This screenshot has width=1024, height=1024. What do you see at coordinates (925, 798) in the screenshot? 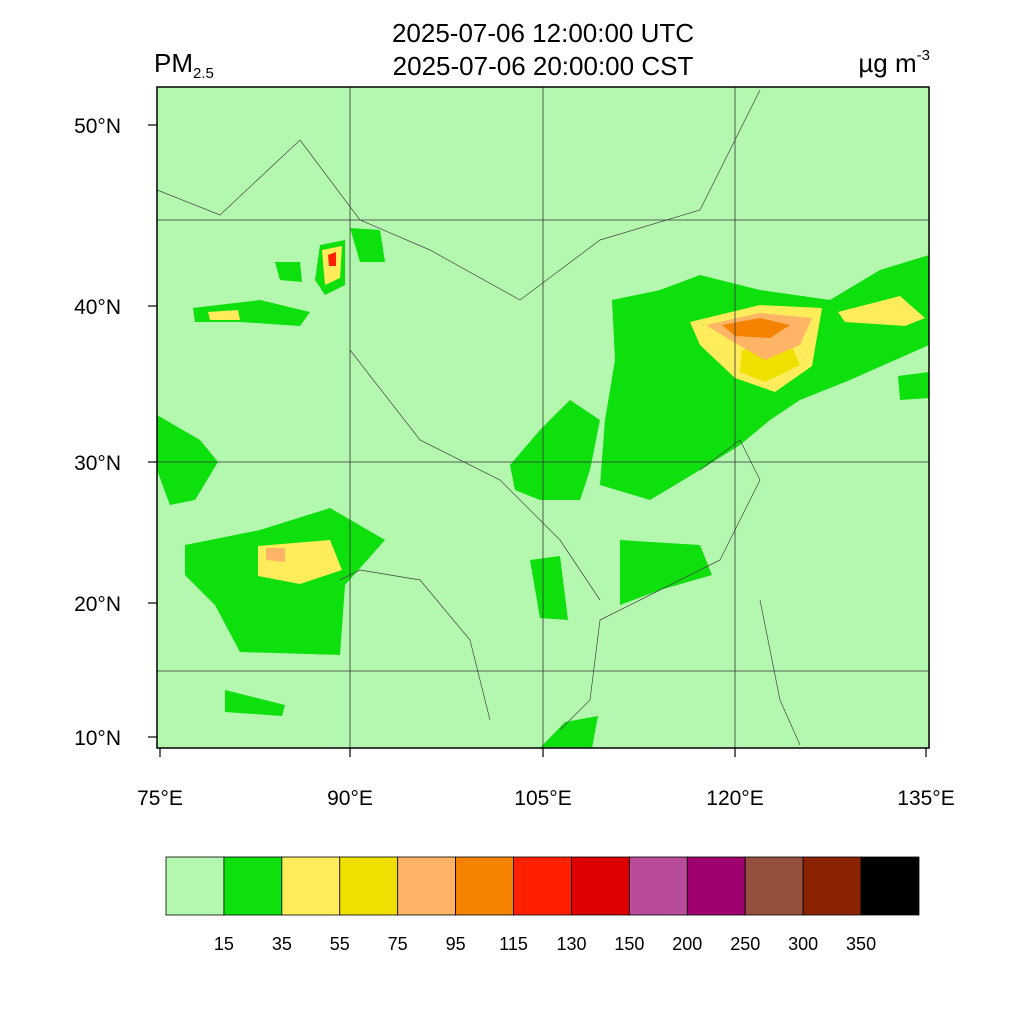
I see `lon-label: 135°E` at bounding box center [925, 798].